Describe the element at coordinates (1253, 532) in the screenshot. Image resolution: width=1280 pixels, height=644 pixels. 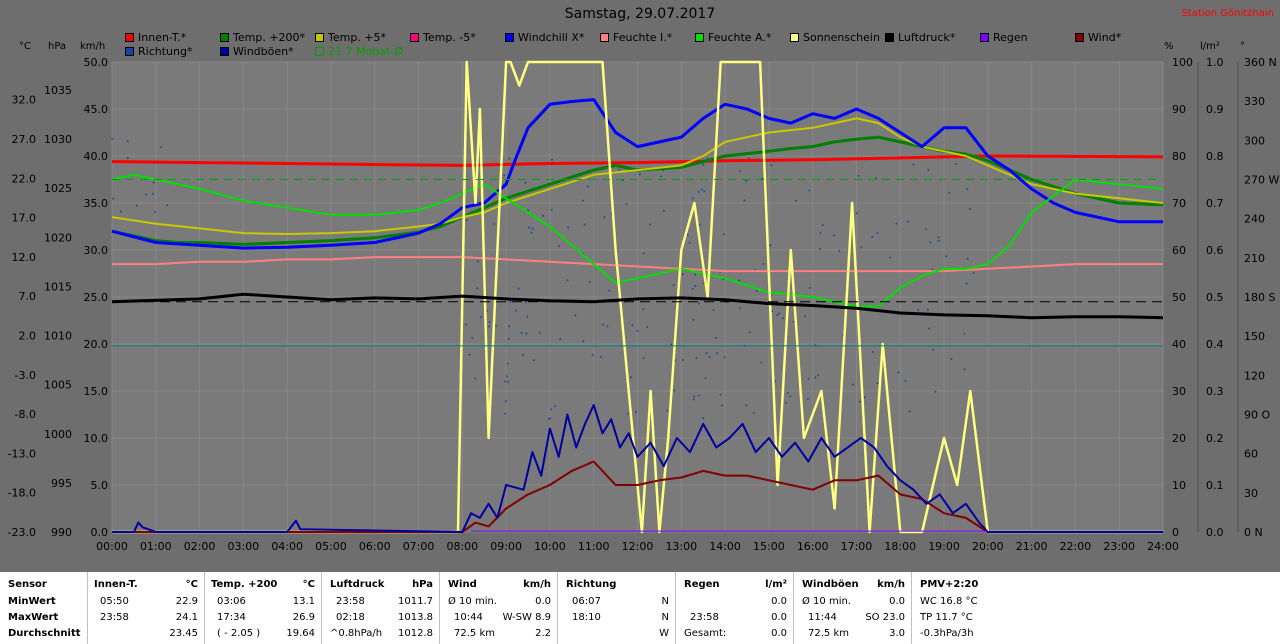
I see `deg-tick-label: 0 N` at that location.